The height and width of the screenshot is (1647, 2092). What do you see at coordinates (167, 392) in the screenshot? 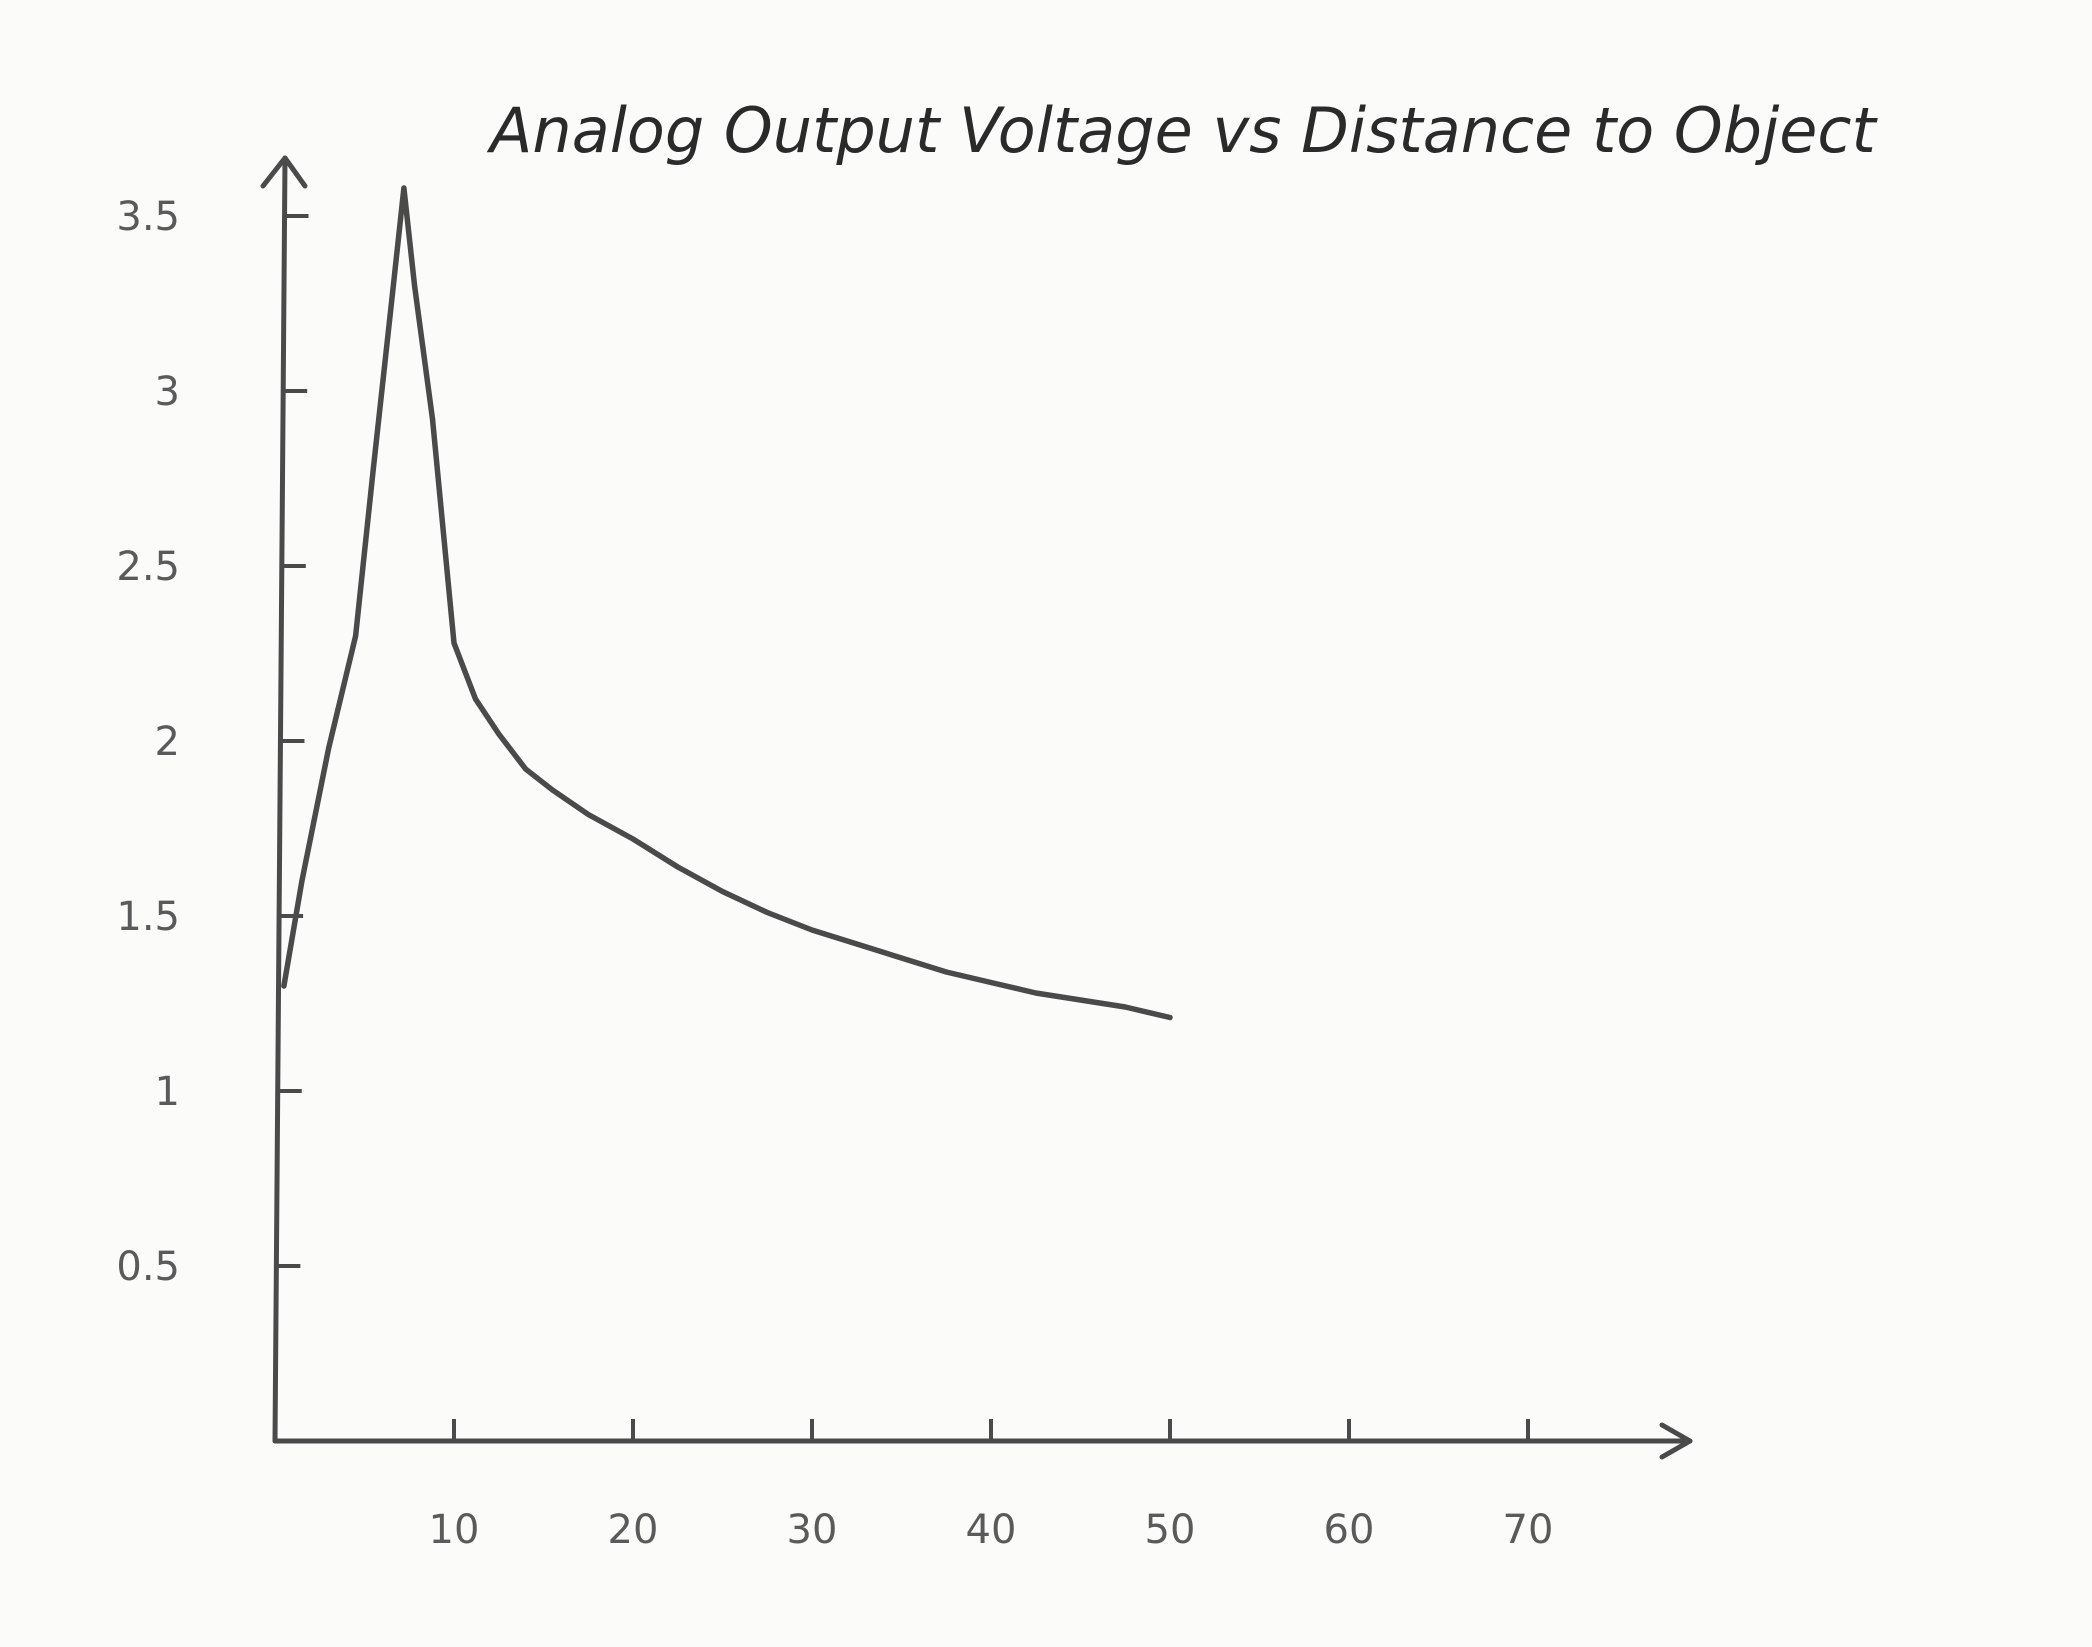
I see `y-tick-label: 3` at bounding box center [167, 392].